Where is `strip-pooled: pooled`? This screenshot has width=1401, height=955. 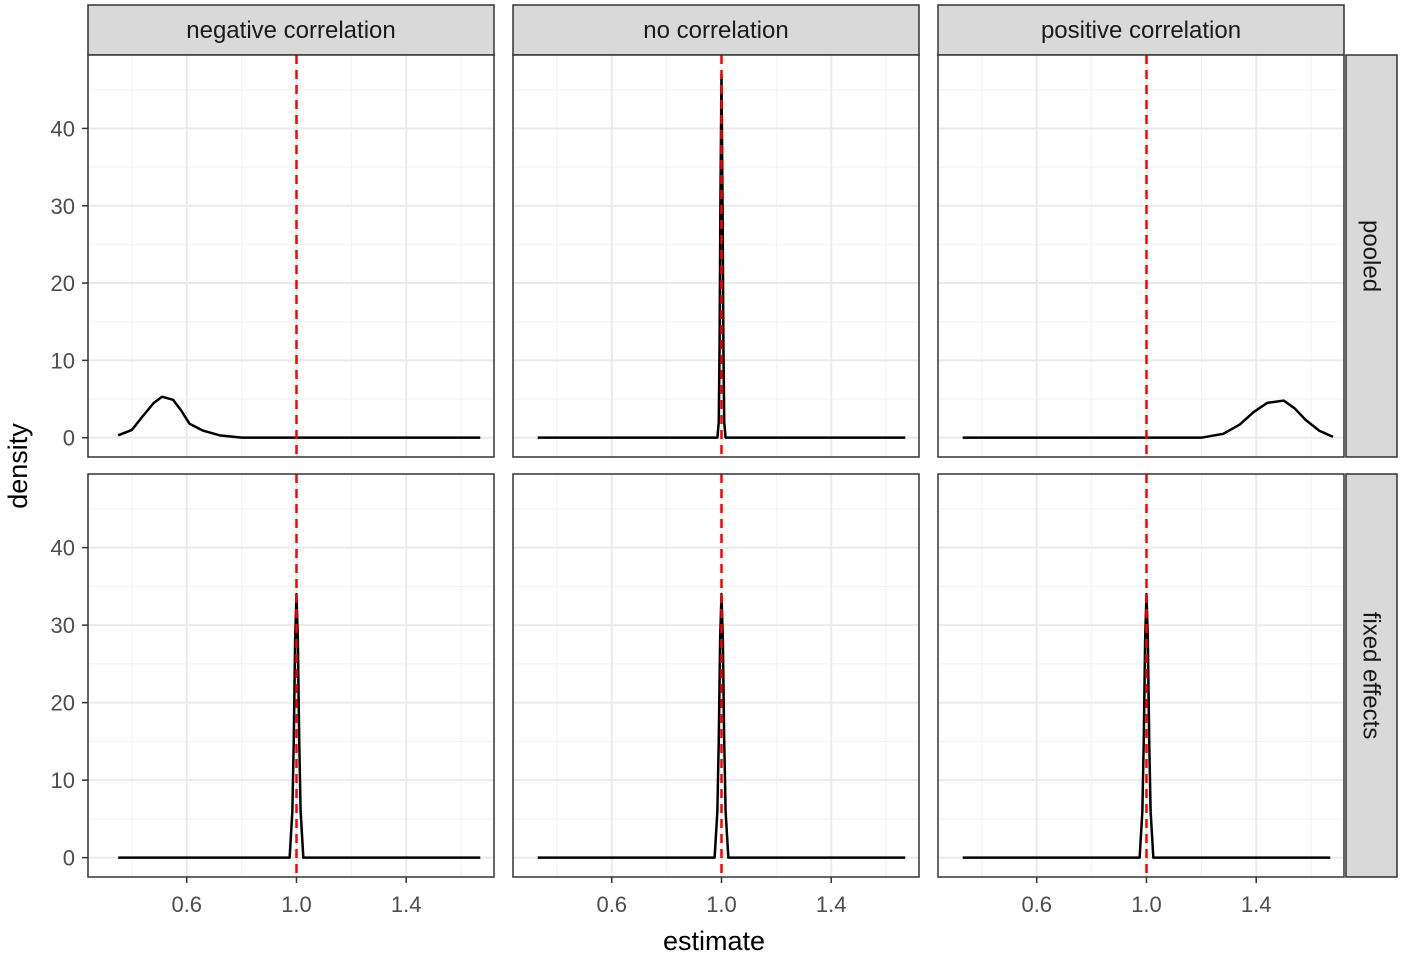 strip-pooled: pooled is located at coordinates (1371, 256).